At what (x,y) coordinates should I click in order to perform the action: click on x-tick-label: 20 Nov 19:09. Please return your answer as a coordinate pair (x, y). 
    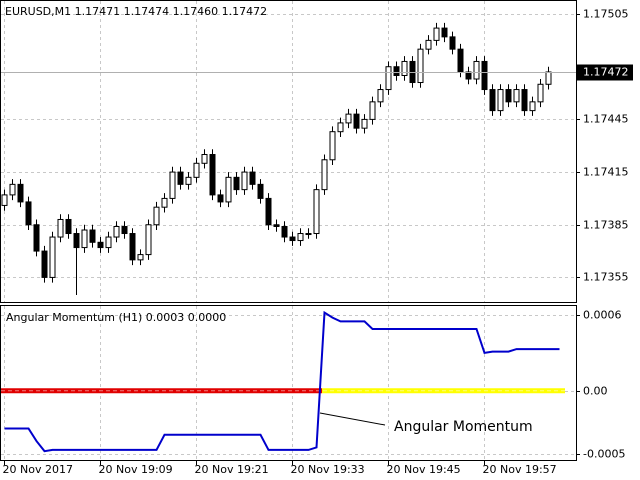
    Looking at the image, I should click on (136, 469).